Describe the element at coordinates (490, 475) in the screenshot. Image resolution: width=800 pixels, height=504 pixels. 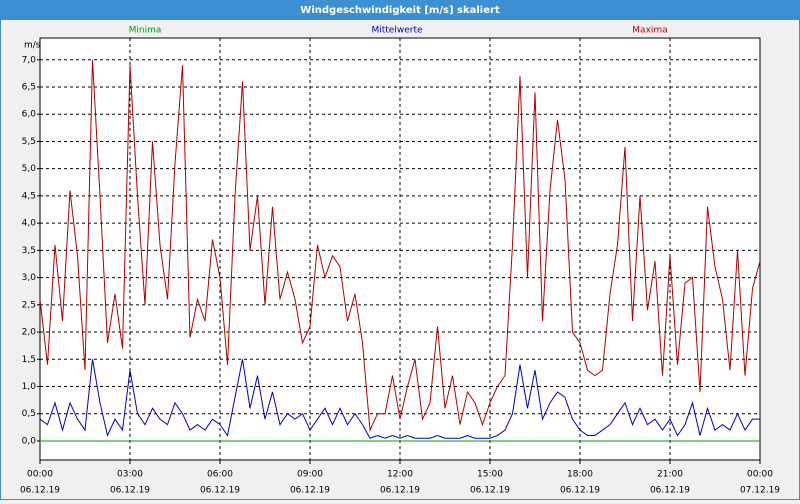
I see `x-tick-label: 15:00` at that location.